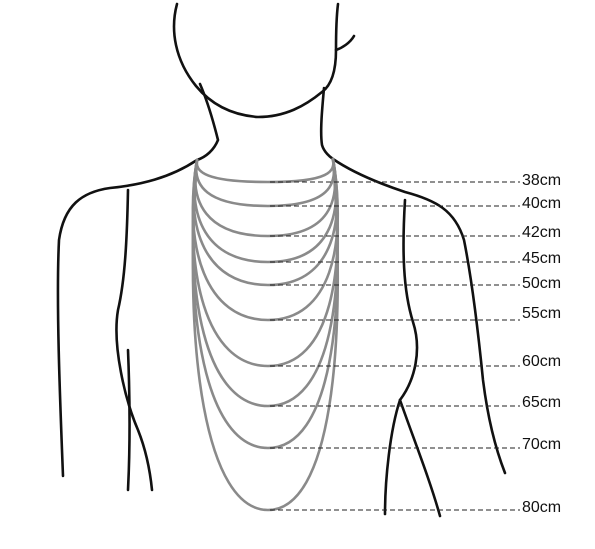  Describe the element at coordinates (420, 458) in the screenshot. I see `right-inner-arm-outline` at that location.